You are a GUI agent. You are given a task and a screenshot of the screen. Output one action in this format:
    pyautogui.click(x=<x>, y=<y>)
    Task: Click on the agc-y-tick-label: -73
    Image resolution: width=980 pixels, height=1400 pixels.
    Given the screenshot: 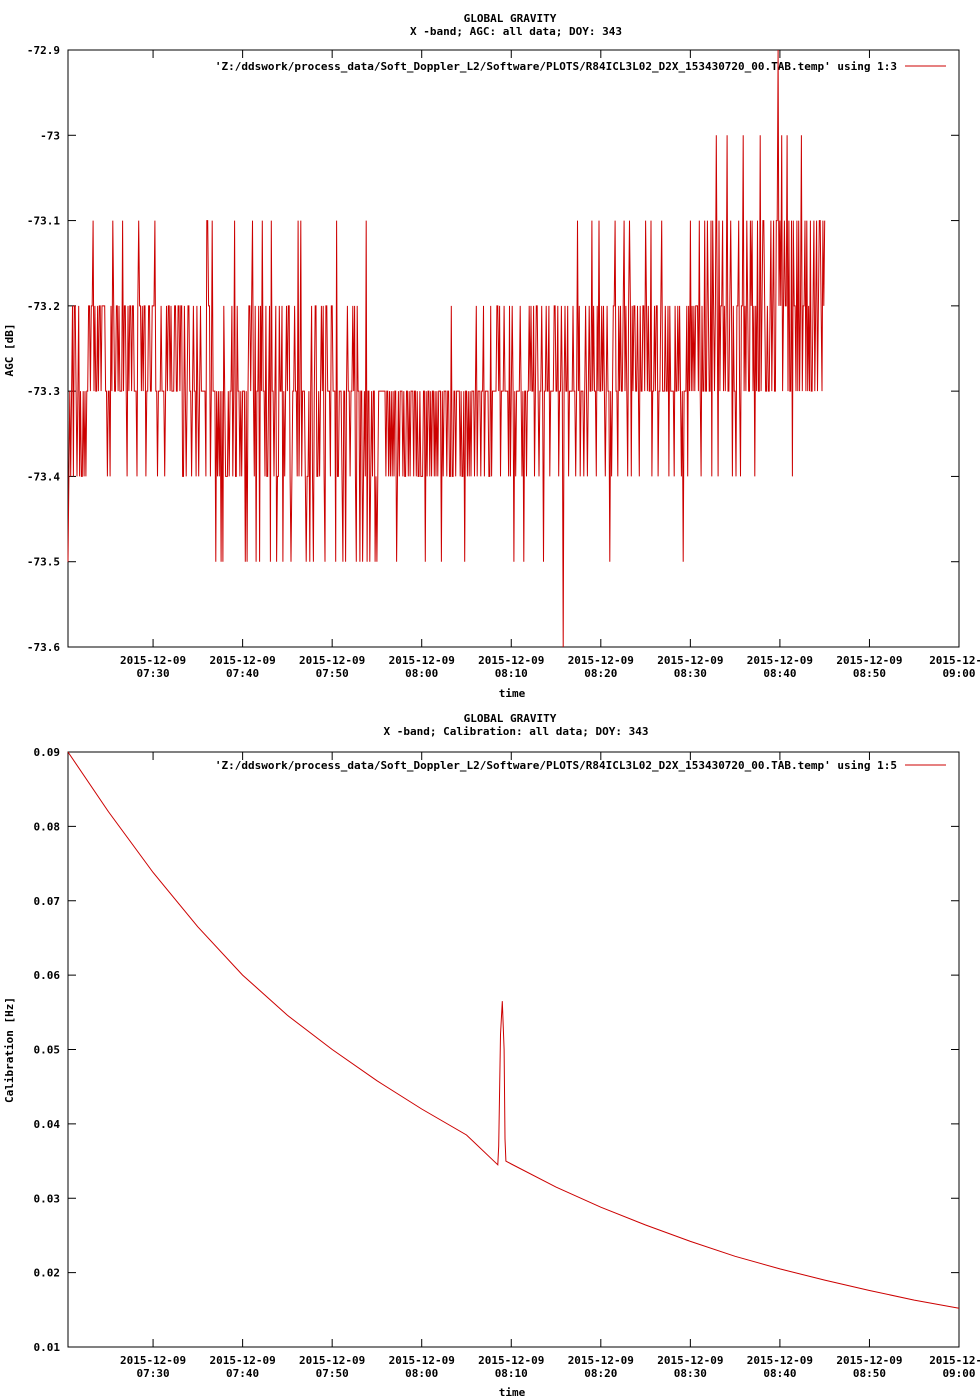 What is the action you would take?
    pyautogui.click(x=50, y=135)
    